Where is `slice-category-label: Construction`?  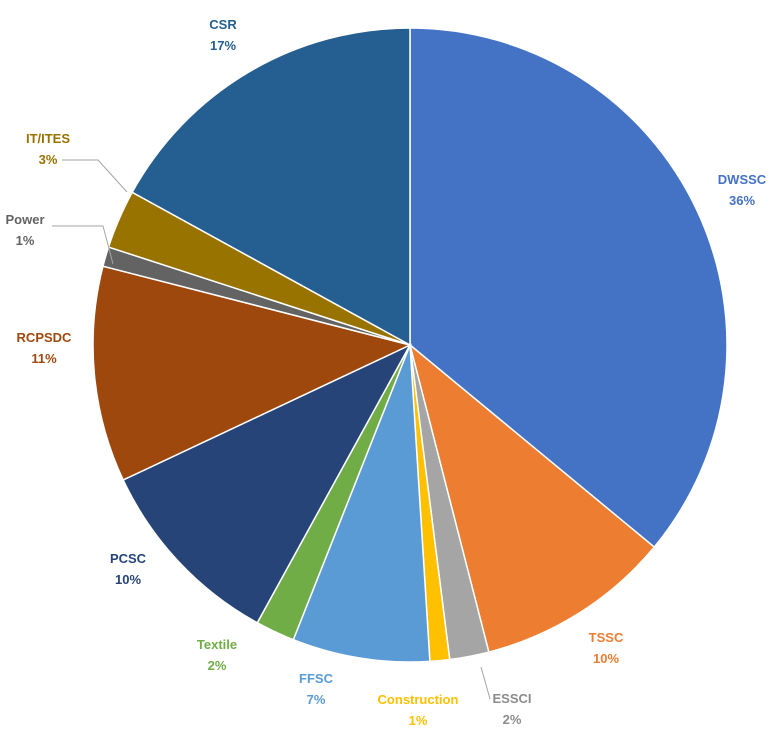
slice-category-label: Construction is located at coordinates (418, 699).